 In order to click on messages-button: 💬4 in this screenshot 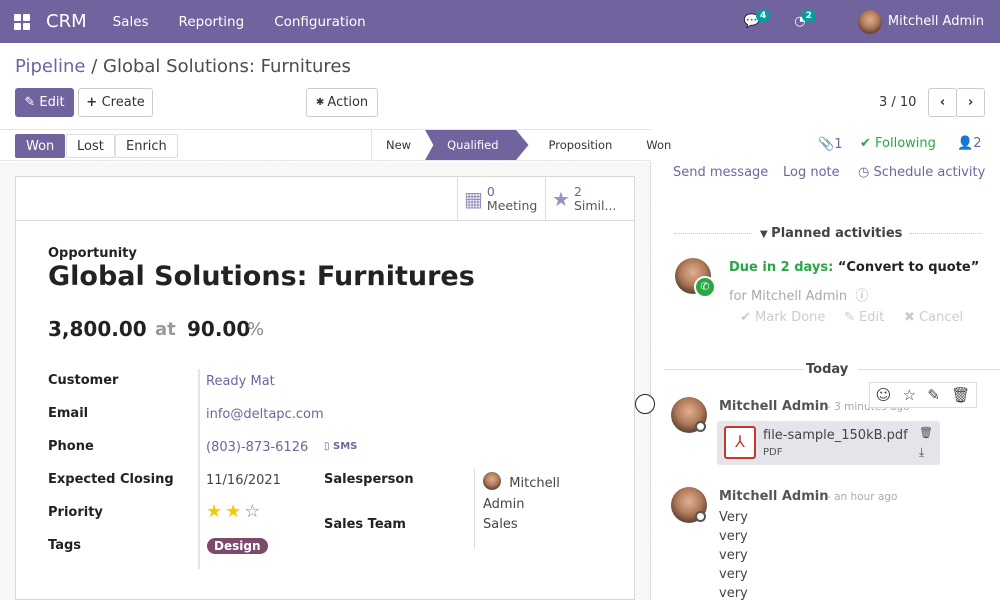, I will do `click(759, 19)`.